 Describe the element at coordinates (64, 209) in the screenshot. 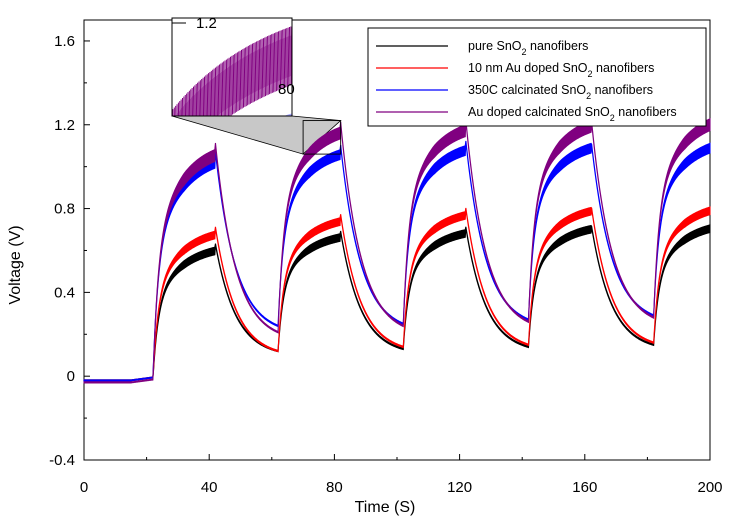

I see `y-tick-label: 0.8` at that location.